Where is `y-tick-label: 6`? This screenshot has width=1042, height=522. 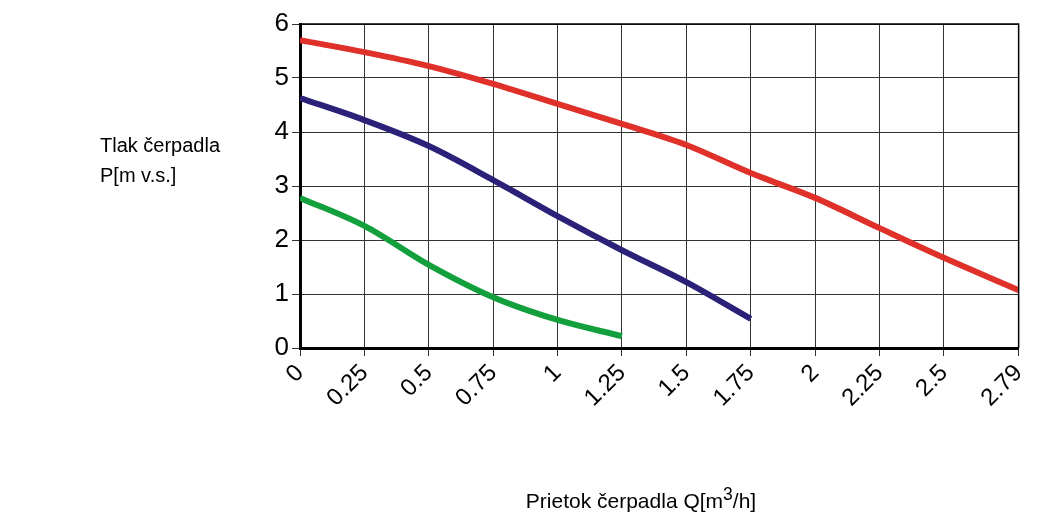
y-tick-label: 6 is located at coordinates (281, 22).